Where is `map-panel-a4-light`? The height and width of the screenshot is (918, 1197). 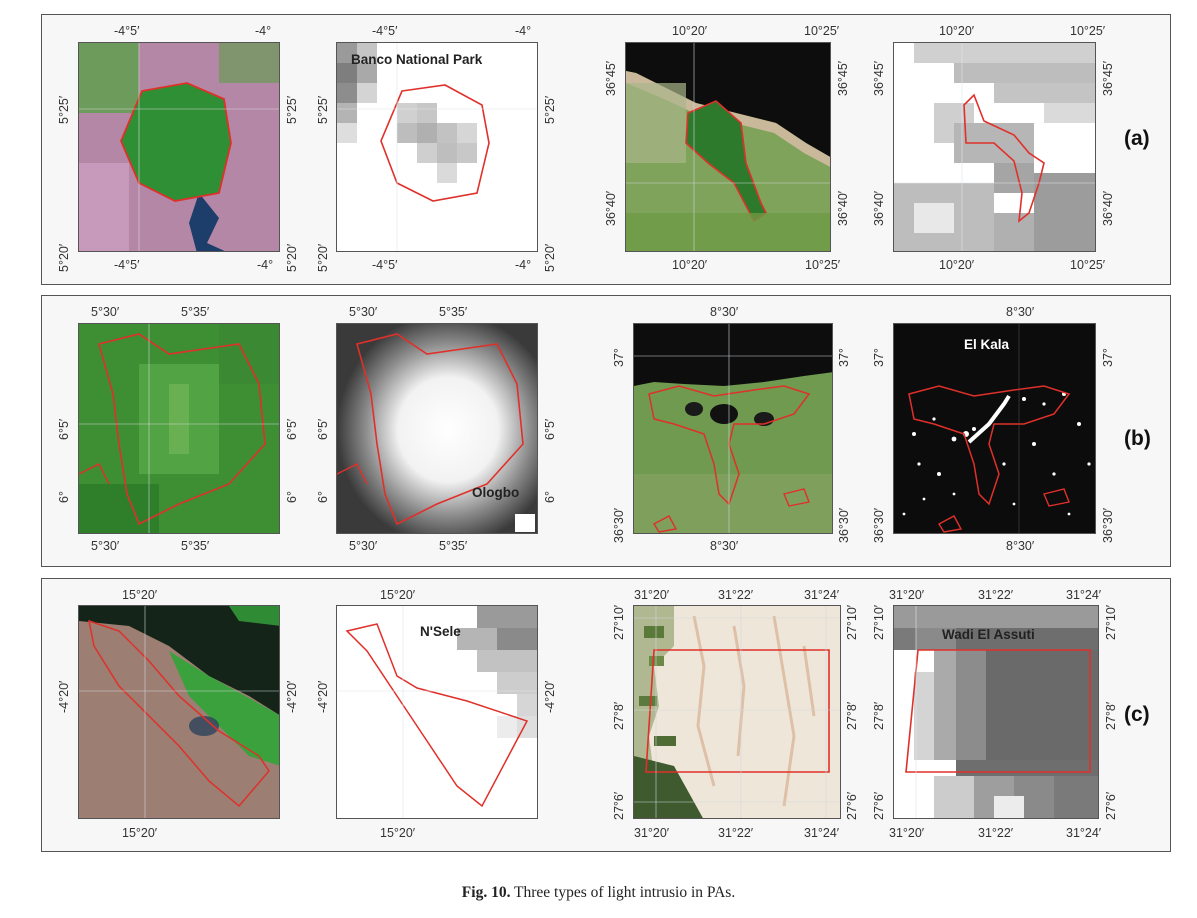 map-panel-a4-light is located at coordinates (994, 147).